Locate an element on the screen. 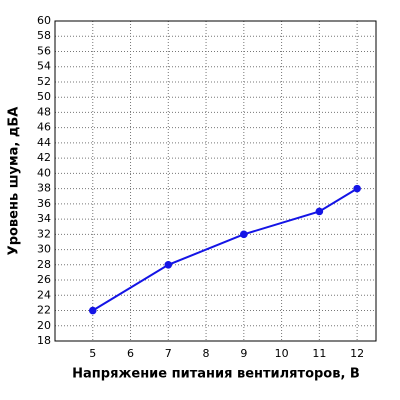 The height and width of the screenshot is (400, 400). y-tick-label: 36 is located at coordinates (44, 203).